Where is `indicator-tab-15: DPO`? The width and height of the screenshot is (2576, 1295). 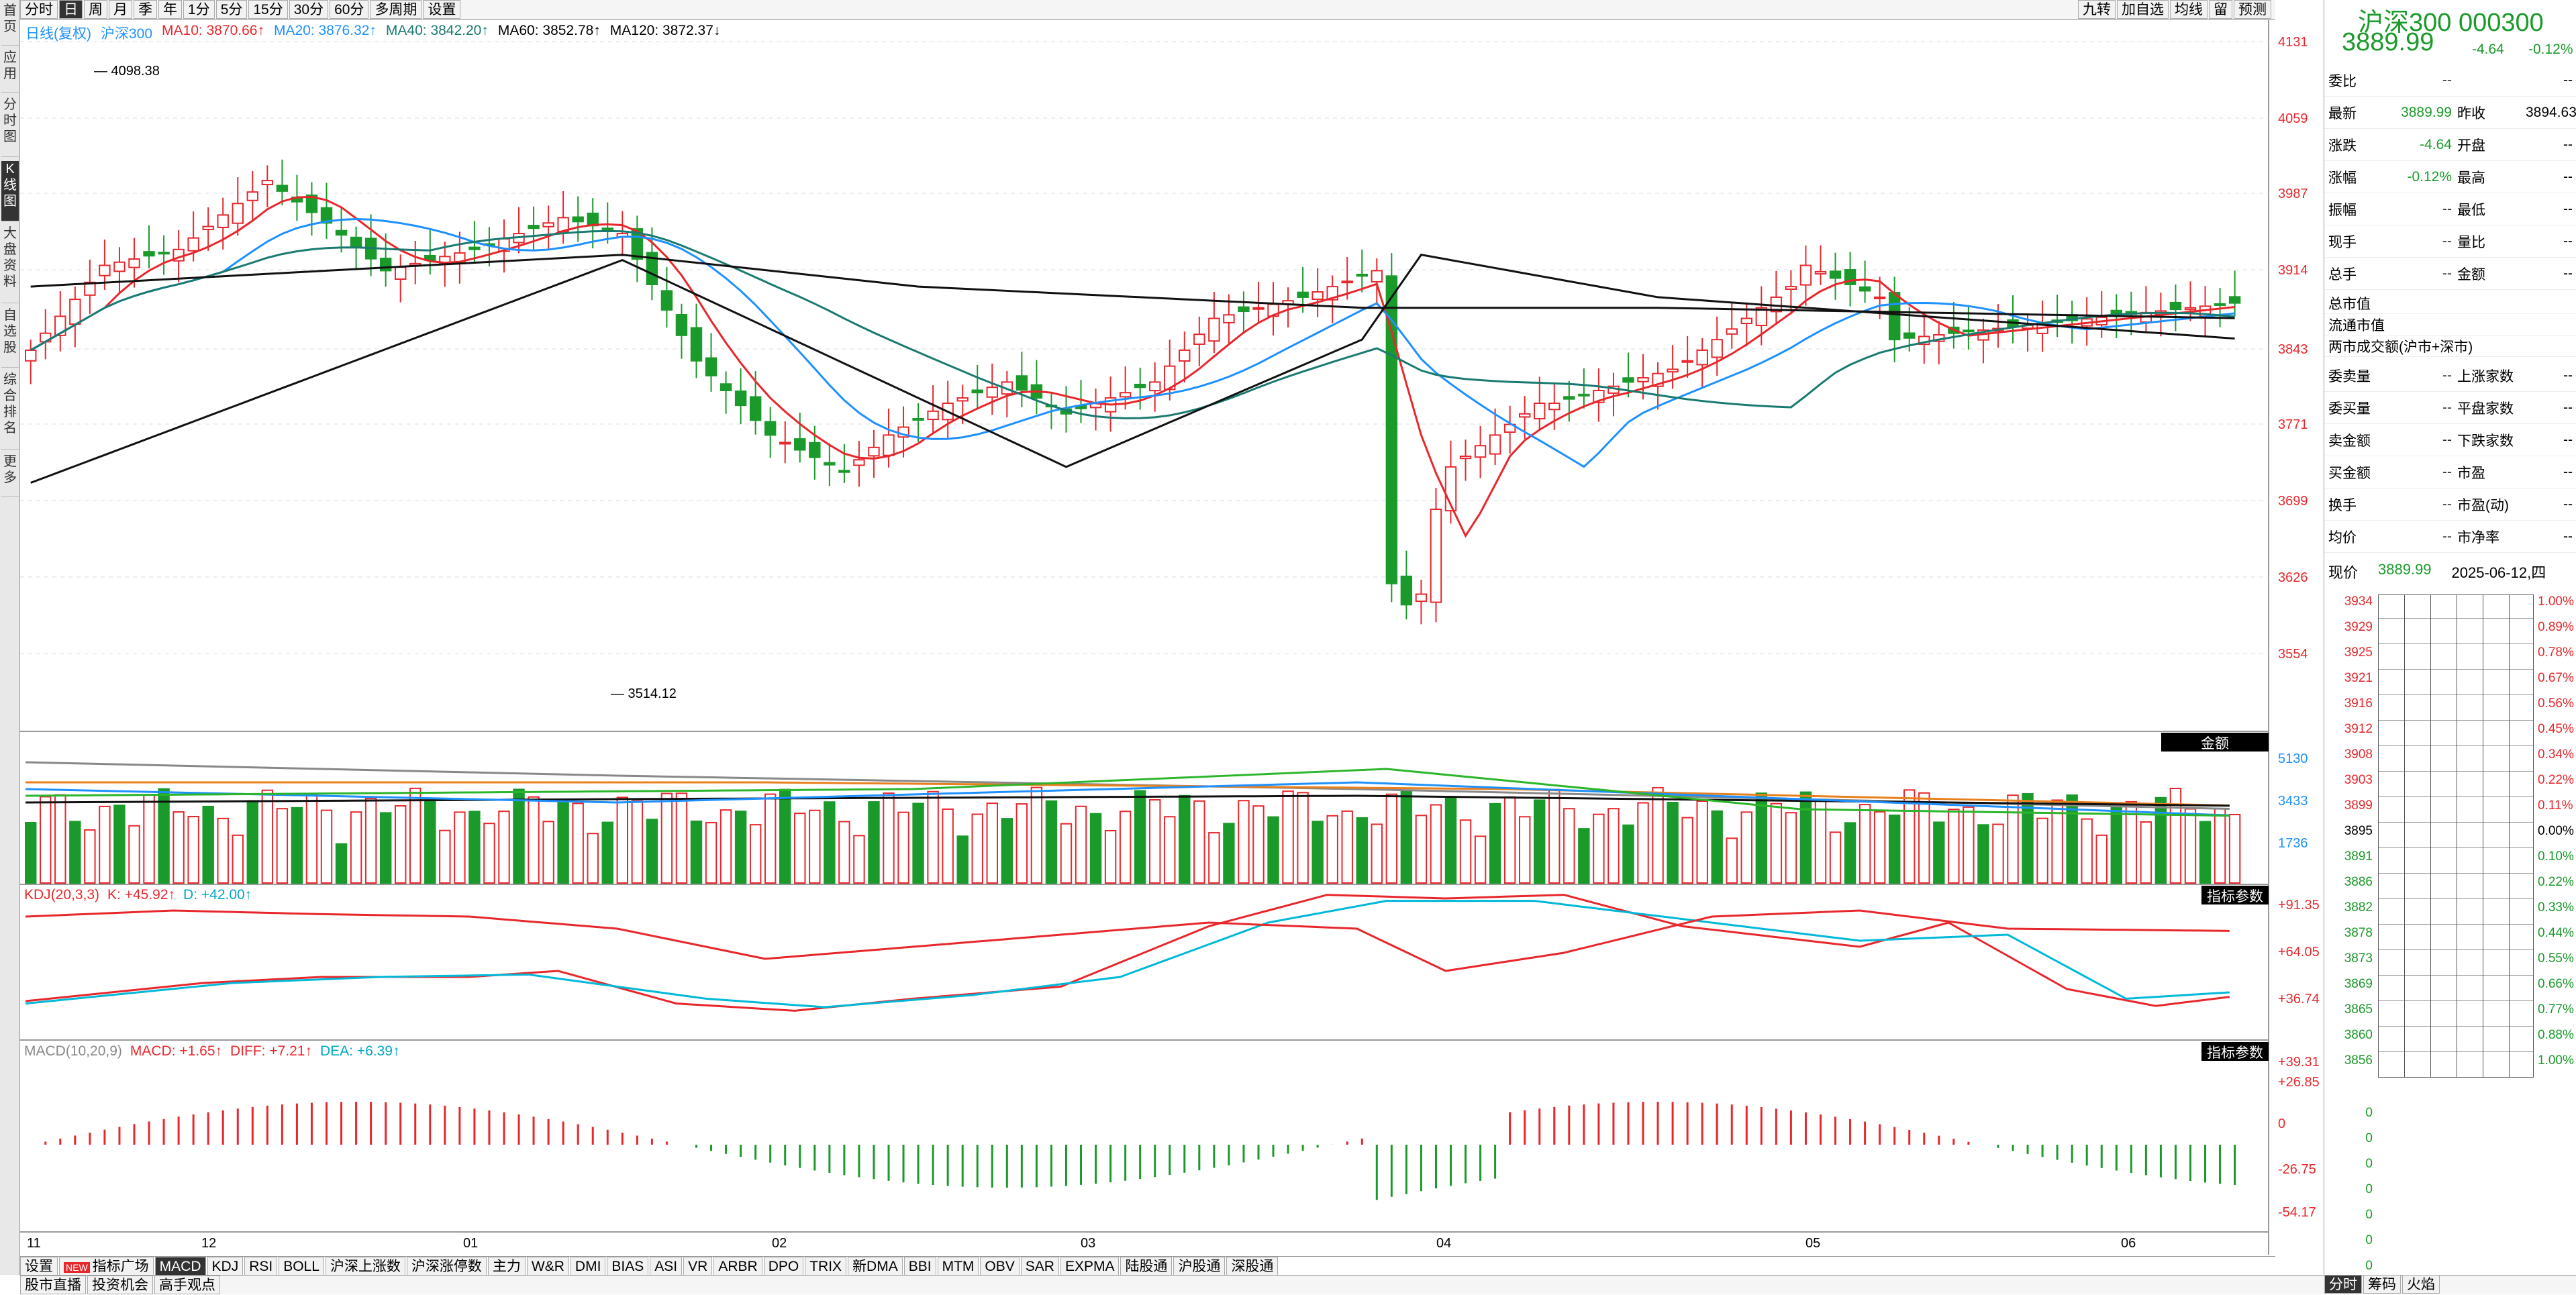
indicator-tab-15: DPO is located at coordinates (783, 1266).